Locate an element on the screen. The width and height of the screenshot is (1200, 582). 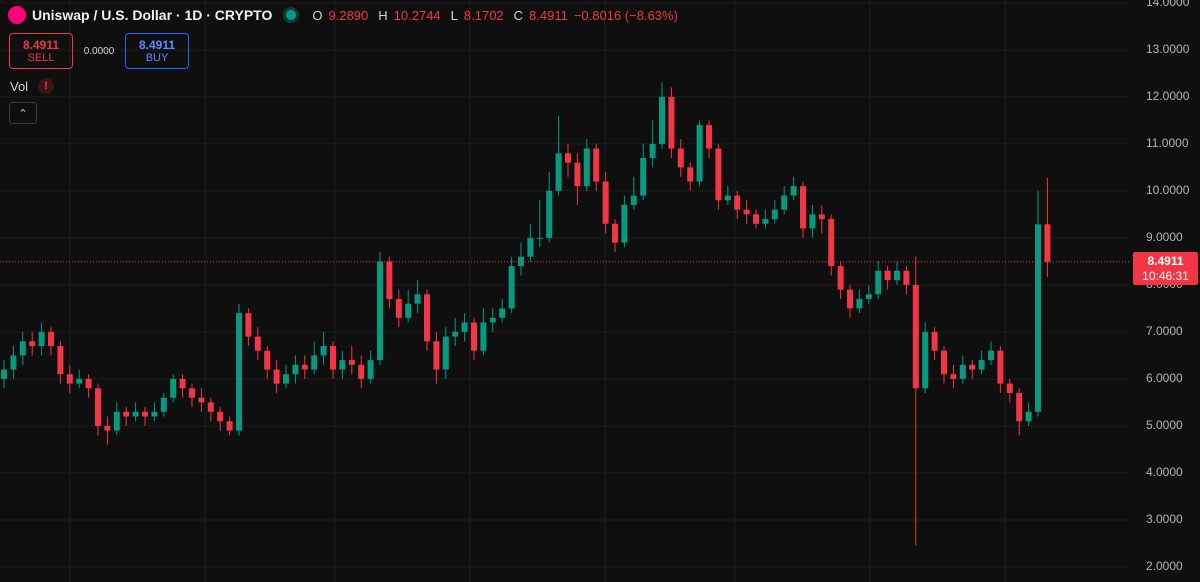
ohlc-value: 10.2744 is located at coordinates (417, 15).